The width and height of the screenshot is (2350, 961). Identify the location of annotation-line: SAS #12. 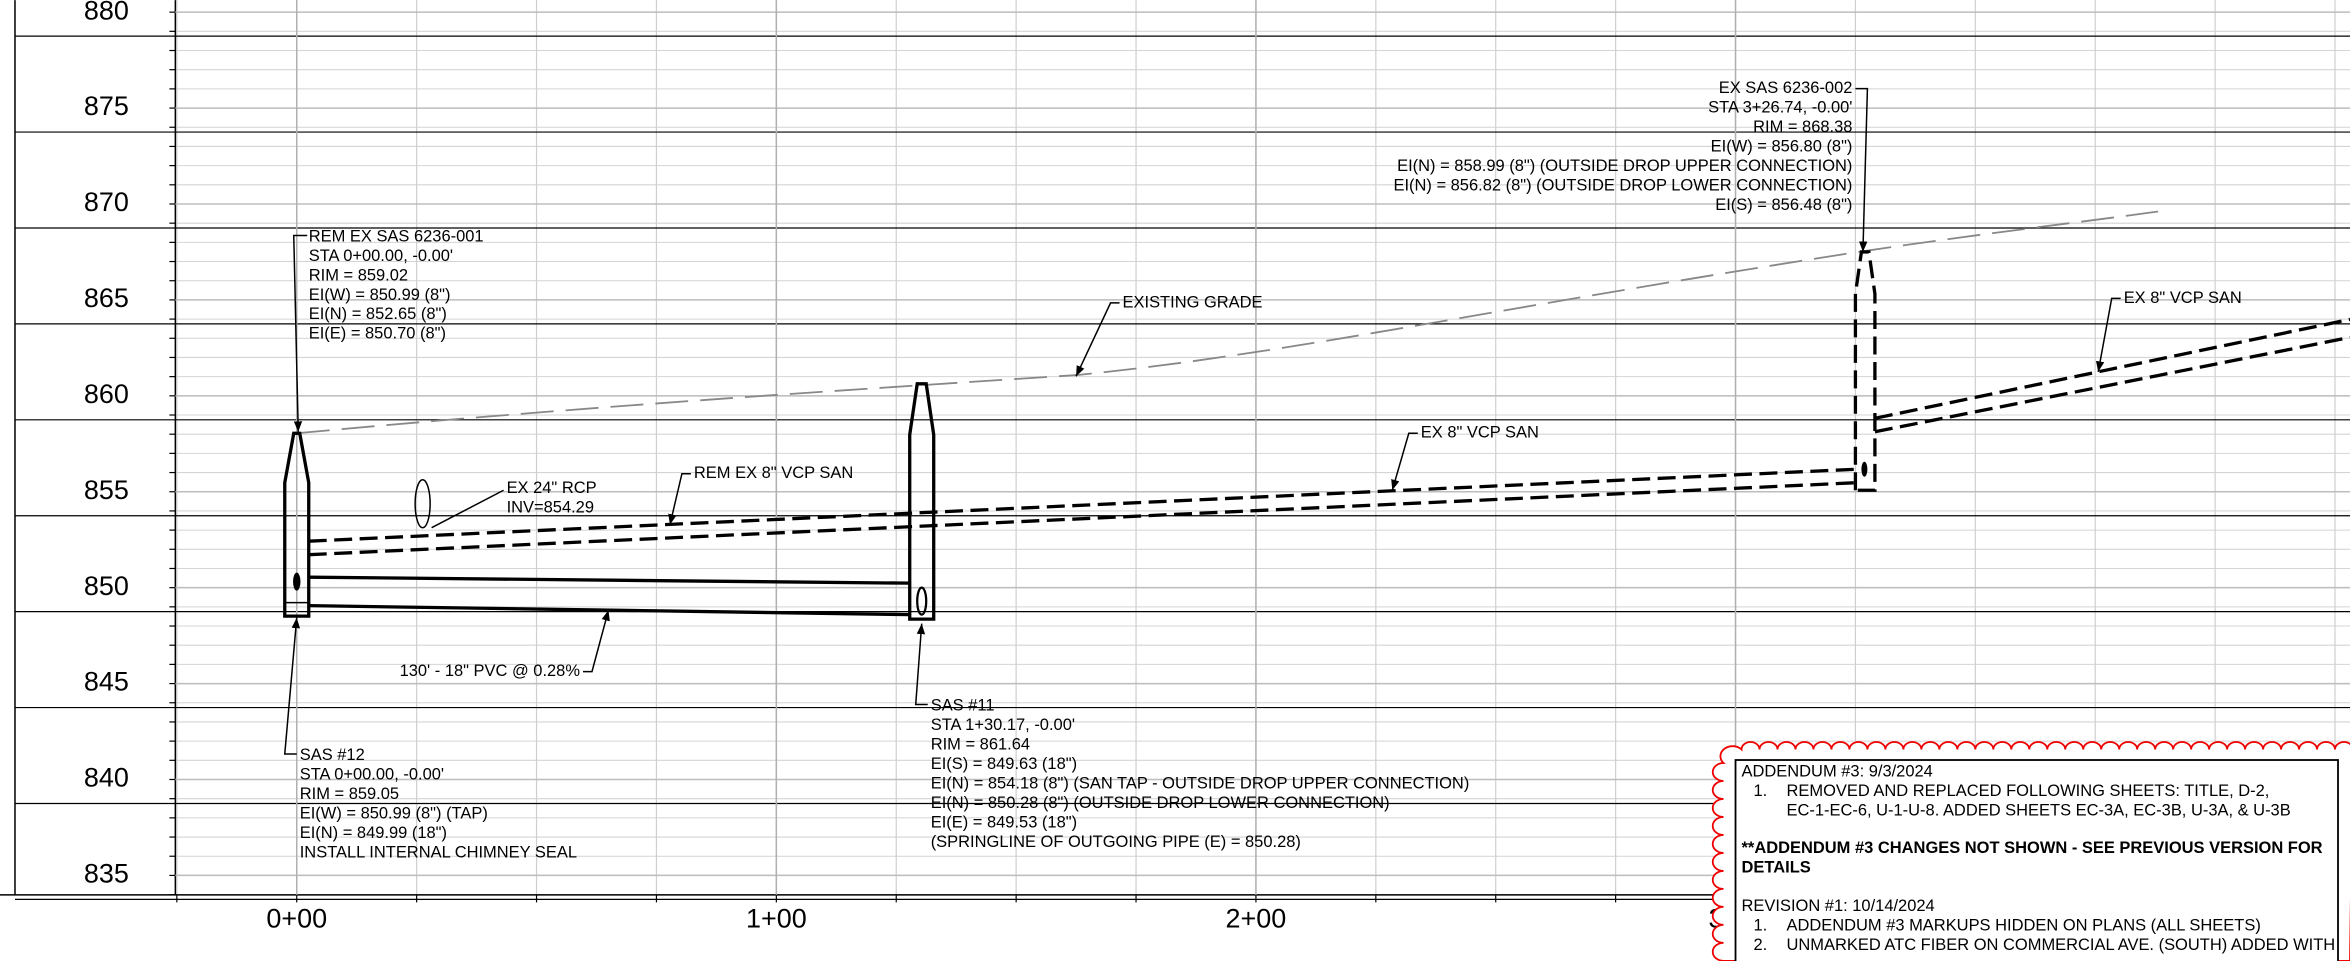
(332, 755).